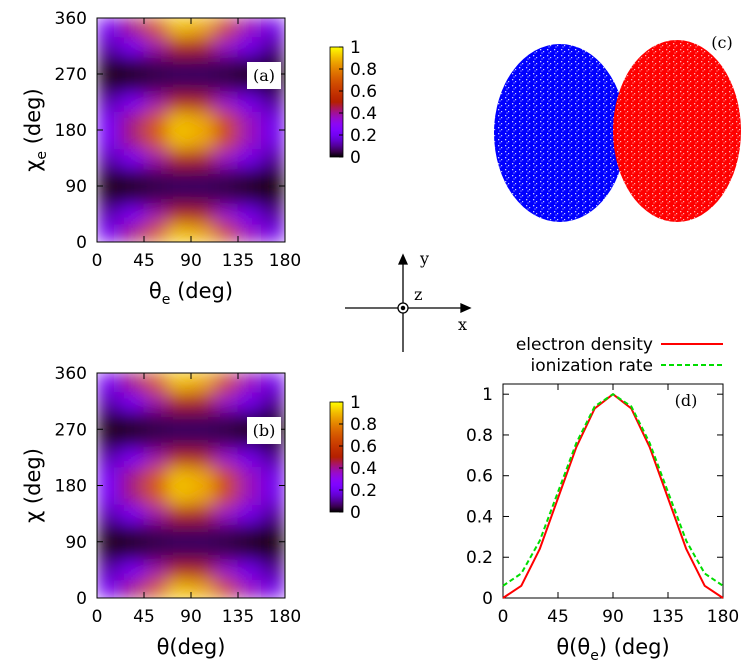 This screenshot has width=750, height=668. What do you see at coordinates (363, 447) in the screenshot?
I see `colorbar-tick-label: 0.6` at bounding box center [363, 447].